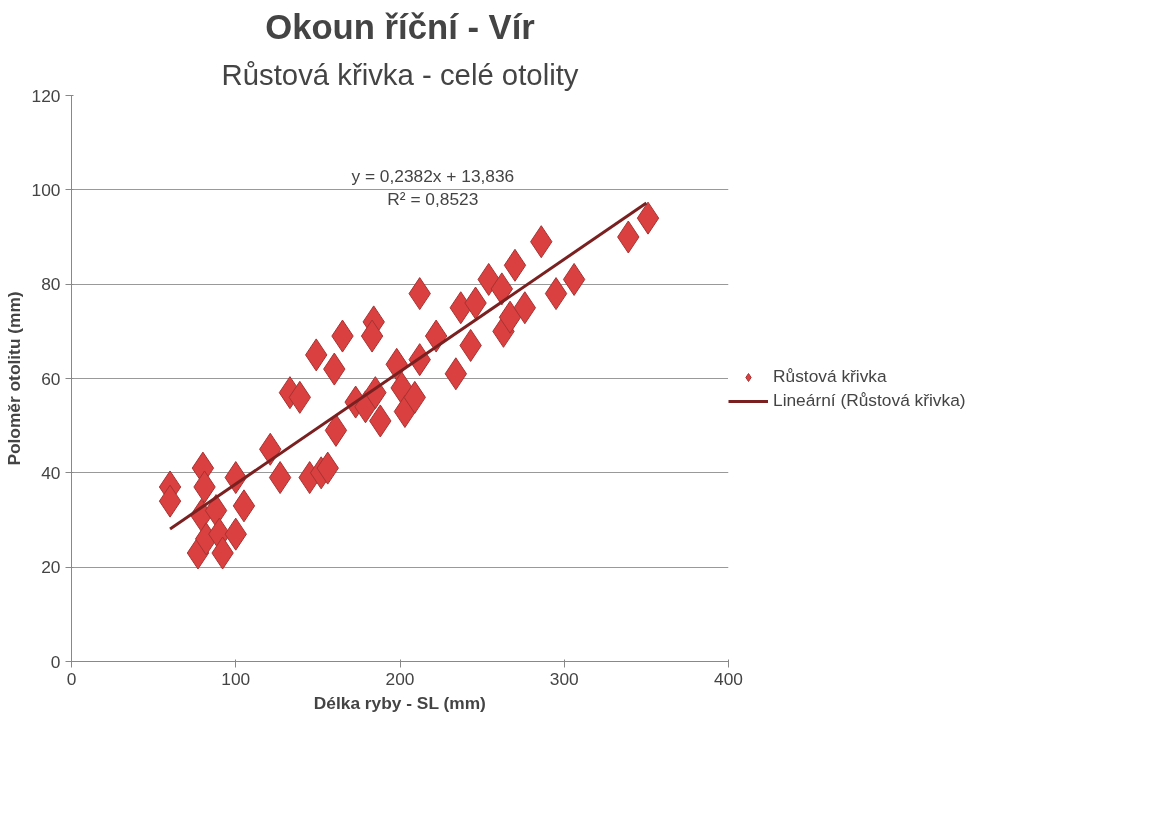 The image size is (1167, 838). Describe the element at coordinates (564, 678) in the screenshot. I see `x-tick-label: 300` at that location.